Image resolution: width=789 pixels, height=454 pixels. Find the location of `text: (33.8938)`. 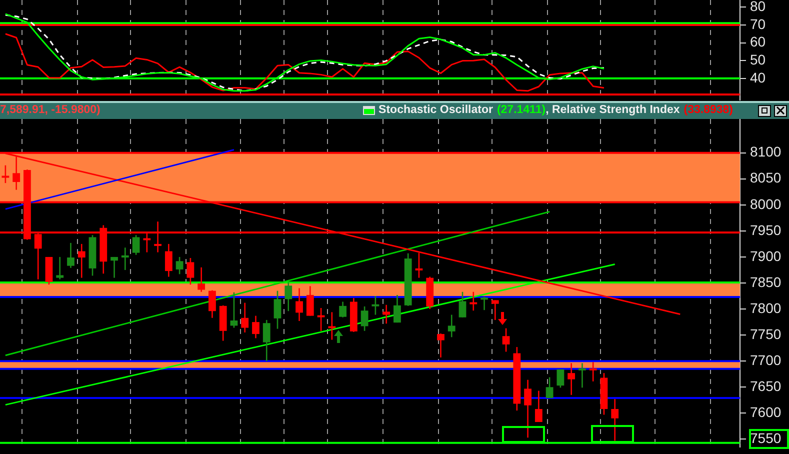

text: (33.8938) is located at coordinates (708, 110).